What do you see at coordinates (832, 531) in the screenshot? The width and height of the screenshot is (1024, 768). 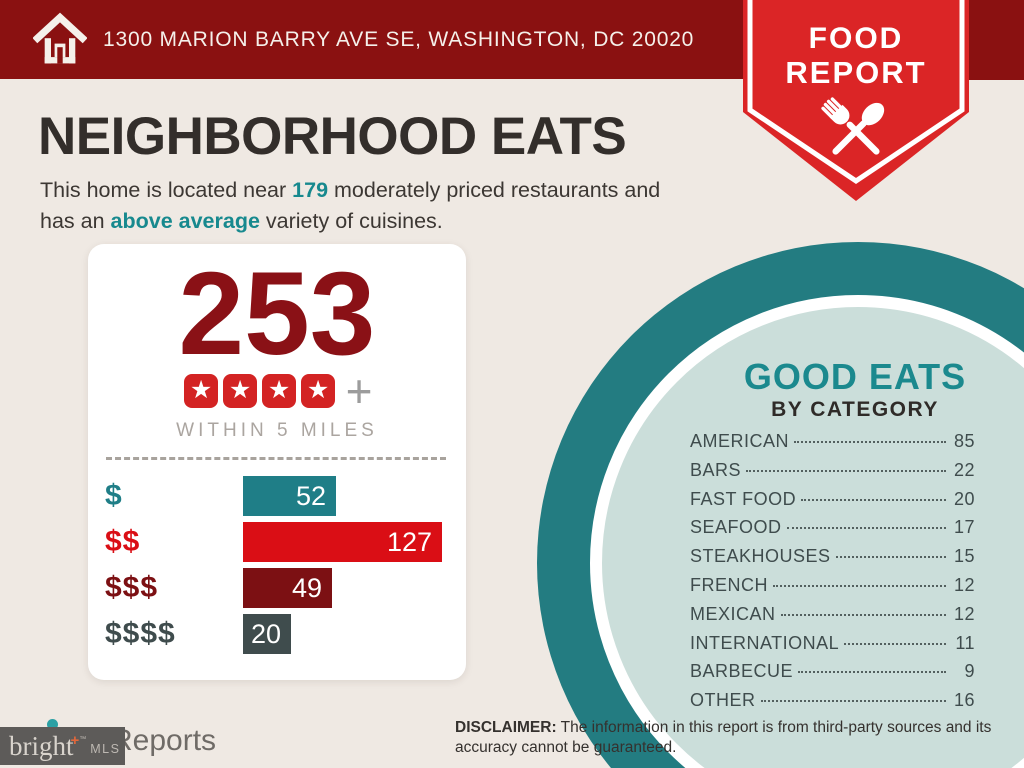 I see `category-row: SEAFOOD 17` at bounding box center [832, 531].